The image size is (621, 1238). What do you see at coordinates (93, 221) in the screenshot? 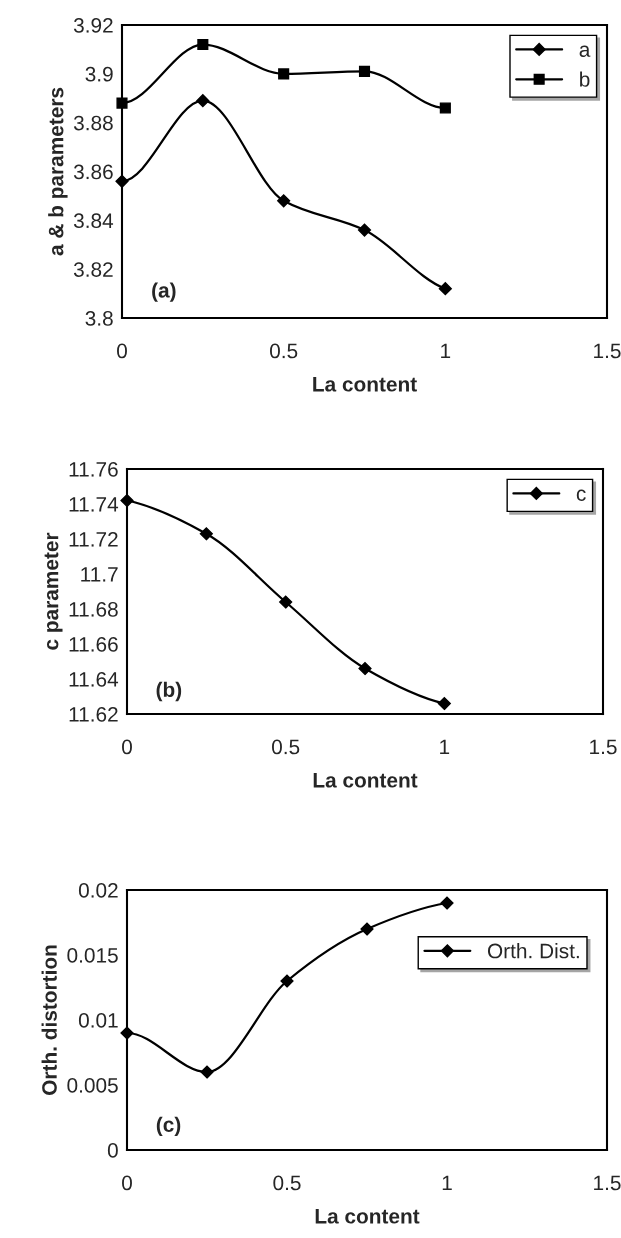
I see `y-tick-label: 3.84` at bounding box center [93, 221].